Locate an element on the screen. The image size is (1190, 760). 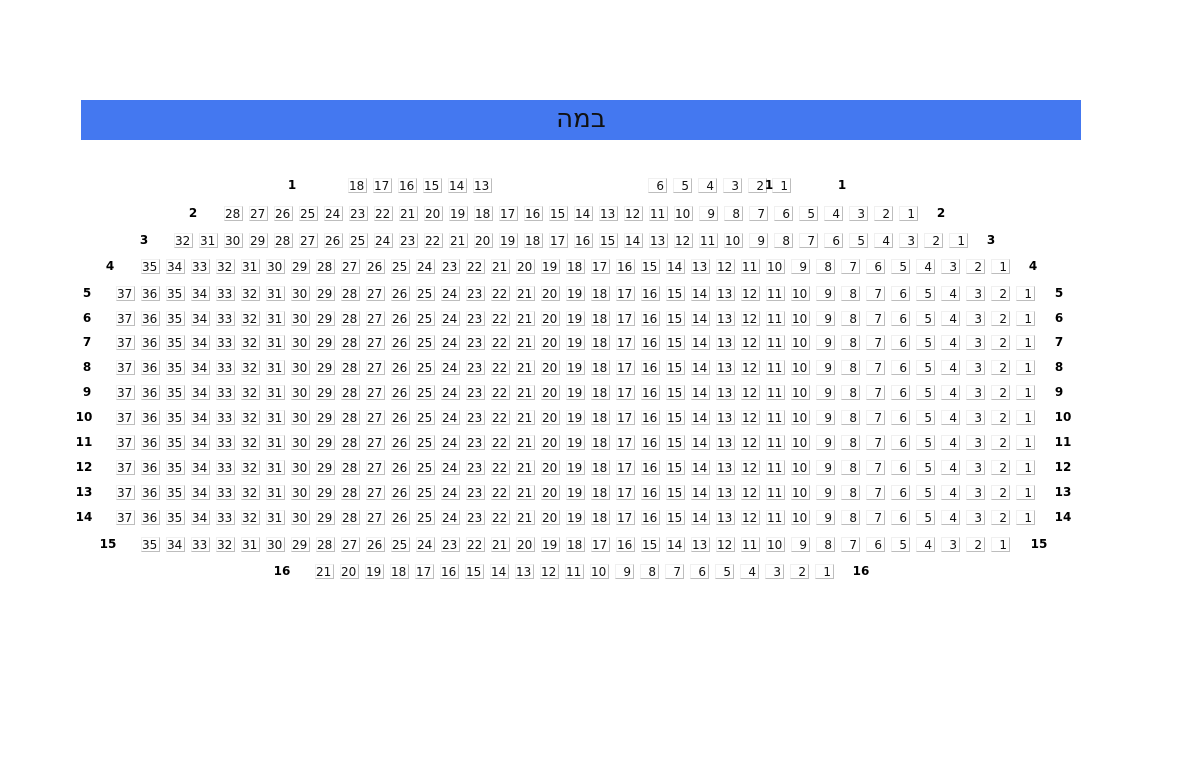
seat: 23 is located at coordinates (475, 392).